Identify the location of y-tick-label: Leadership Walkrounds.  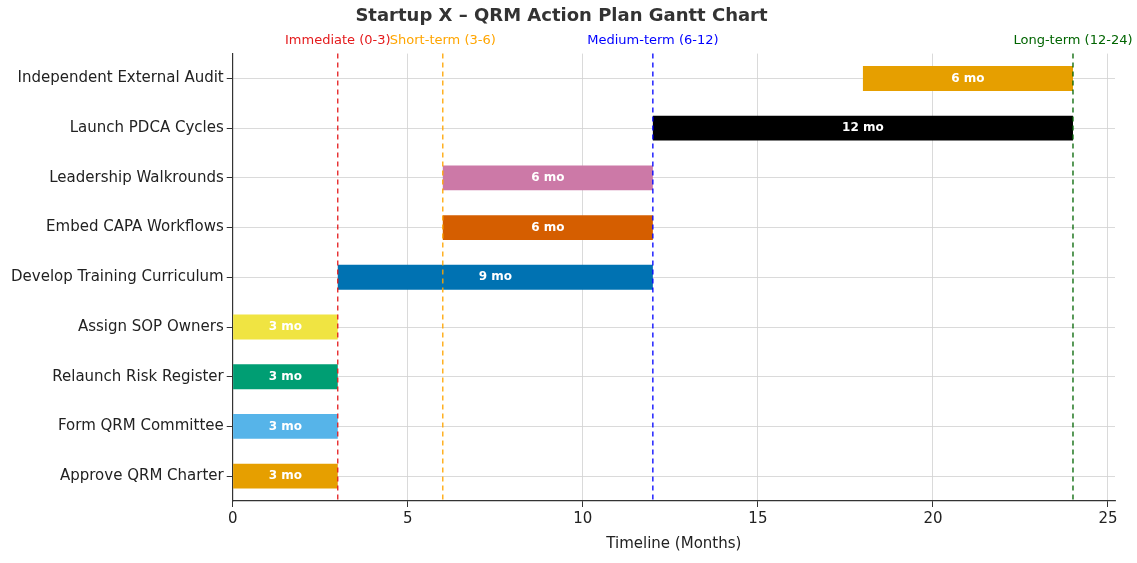
(136, 176).